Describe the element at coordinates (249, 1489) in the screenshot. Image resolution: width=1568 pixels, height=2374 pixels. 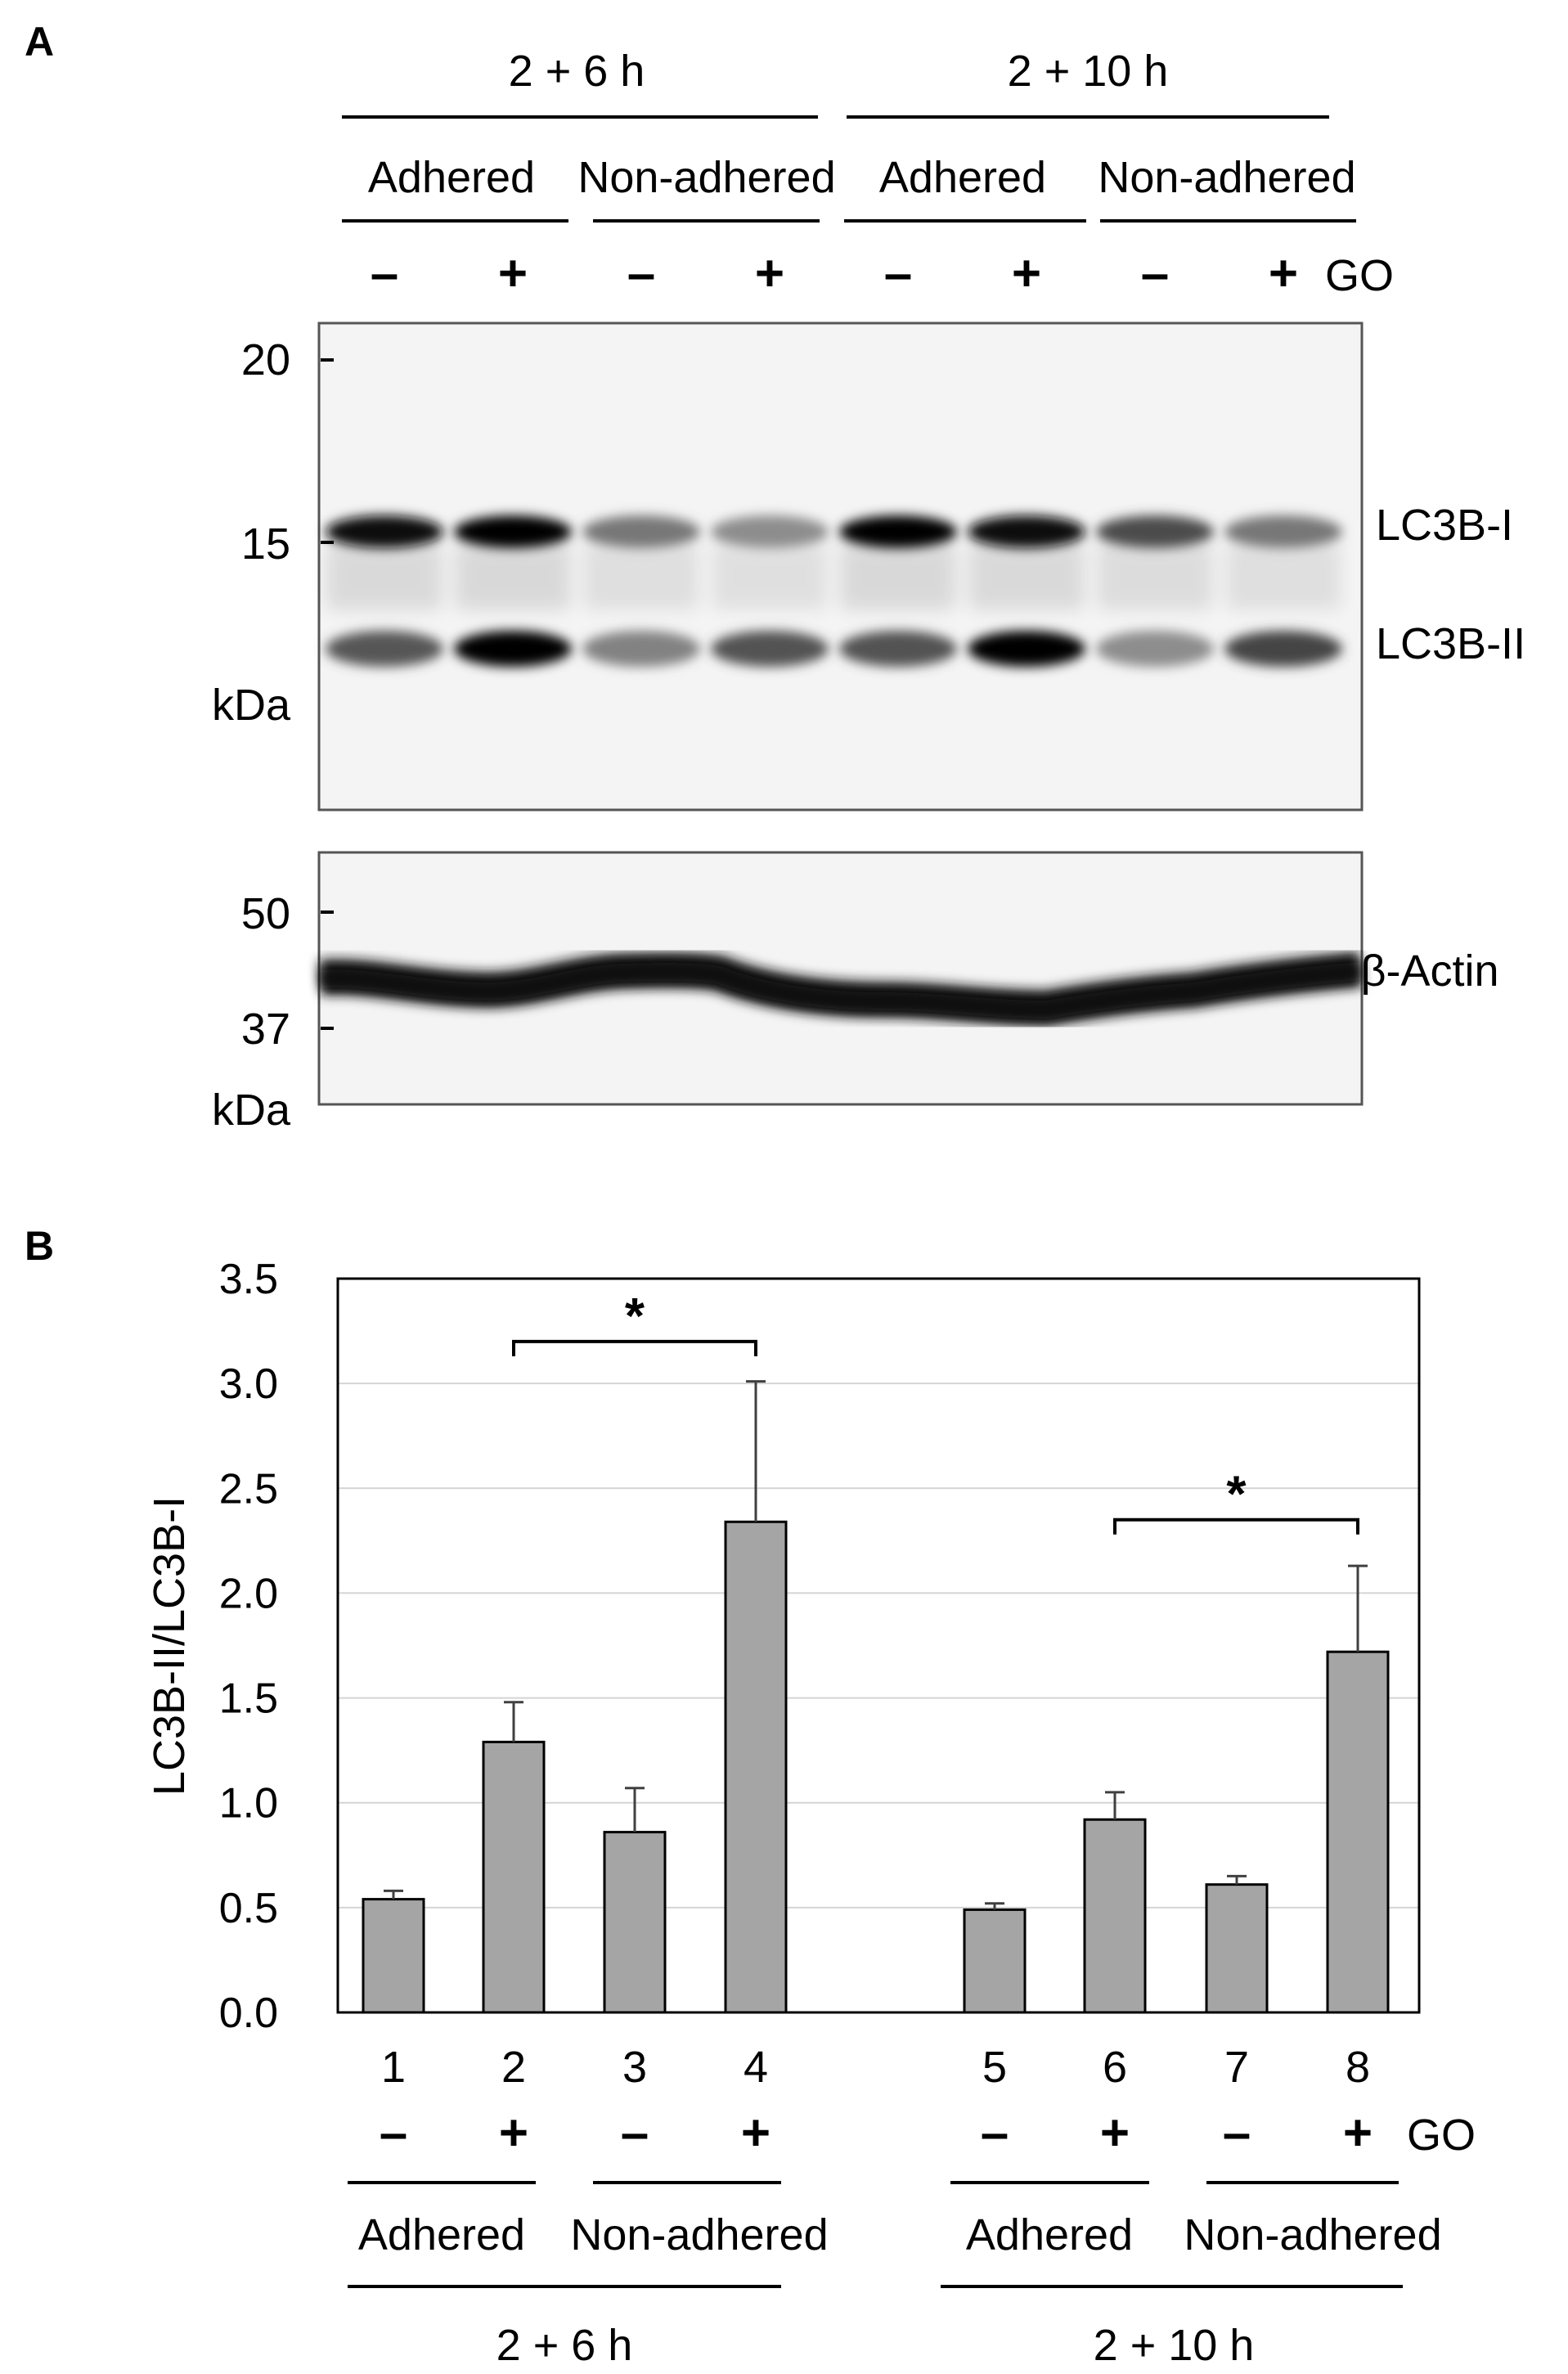
I see `y-tick-label: 2.5` at that location.